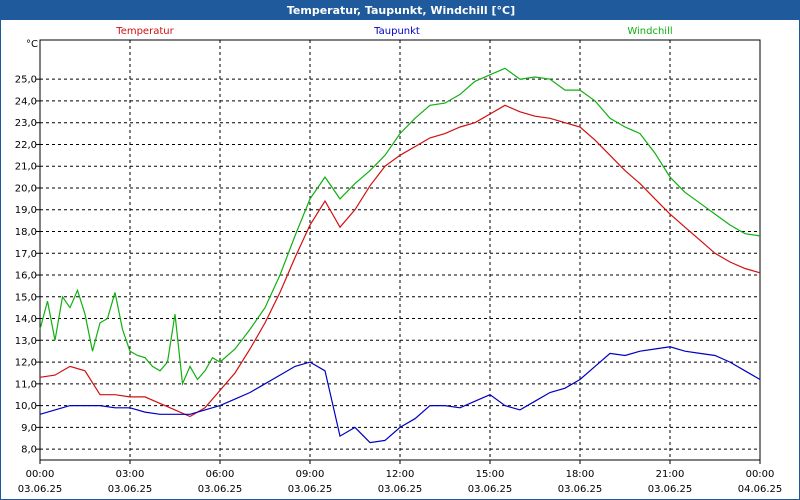 The width and height of the screenshot is (800, 500). What do you see at coordinates (26, 297) in the screenshot?
I see `y-tick-label: 15,0` at bounding box center [26, 297].